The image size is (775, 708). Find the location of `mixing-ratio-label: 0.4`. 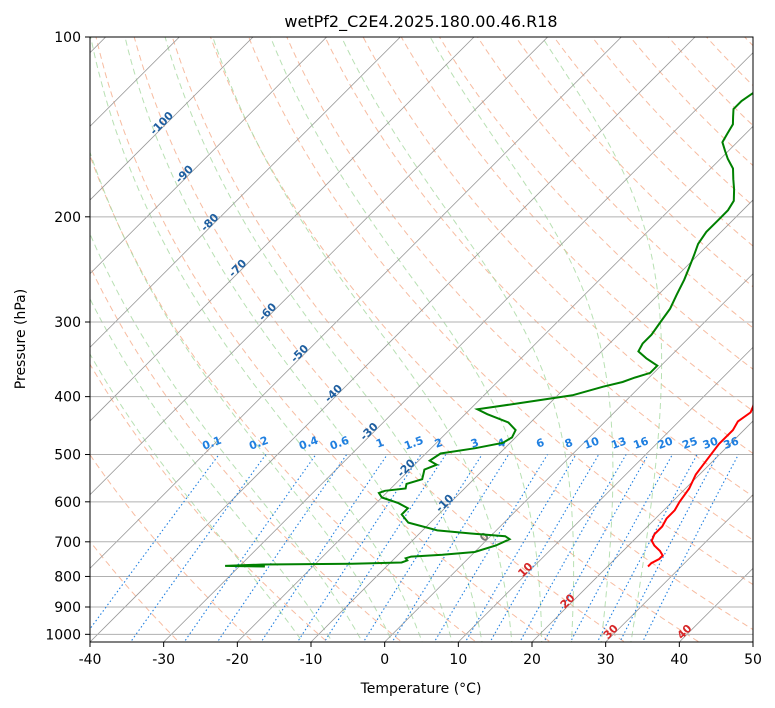

mixing-ratio-label: 0.4 is located at coordinates (308, 443).